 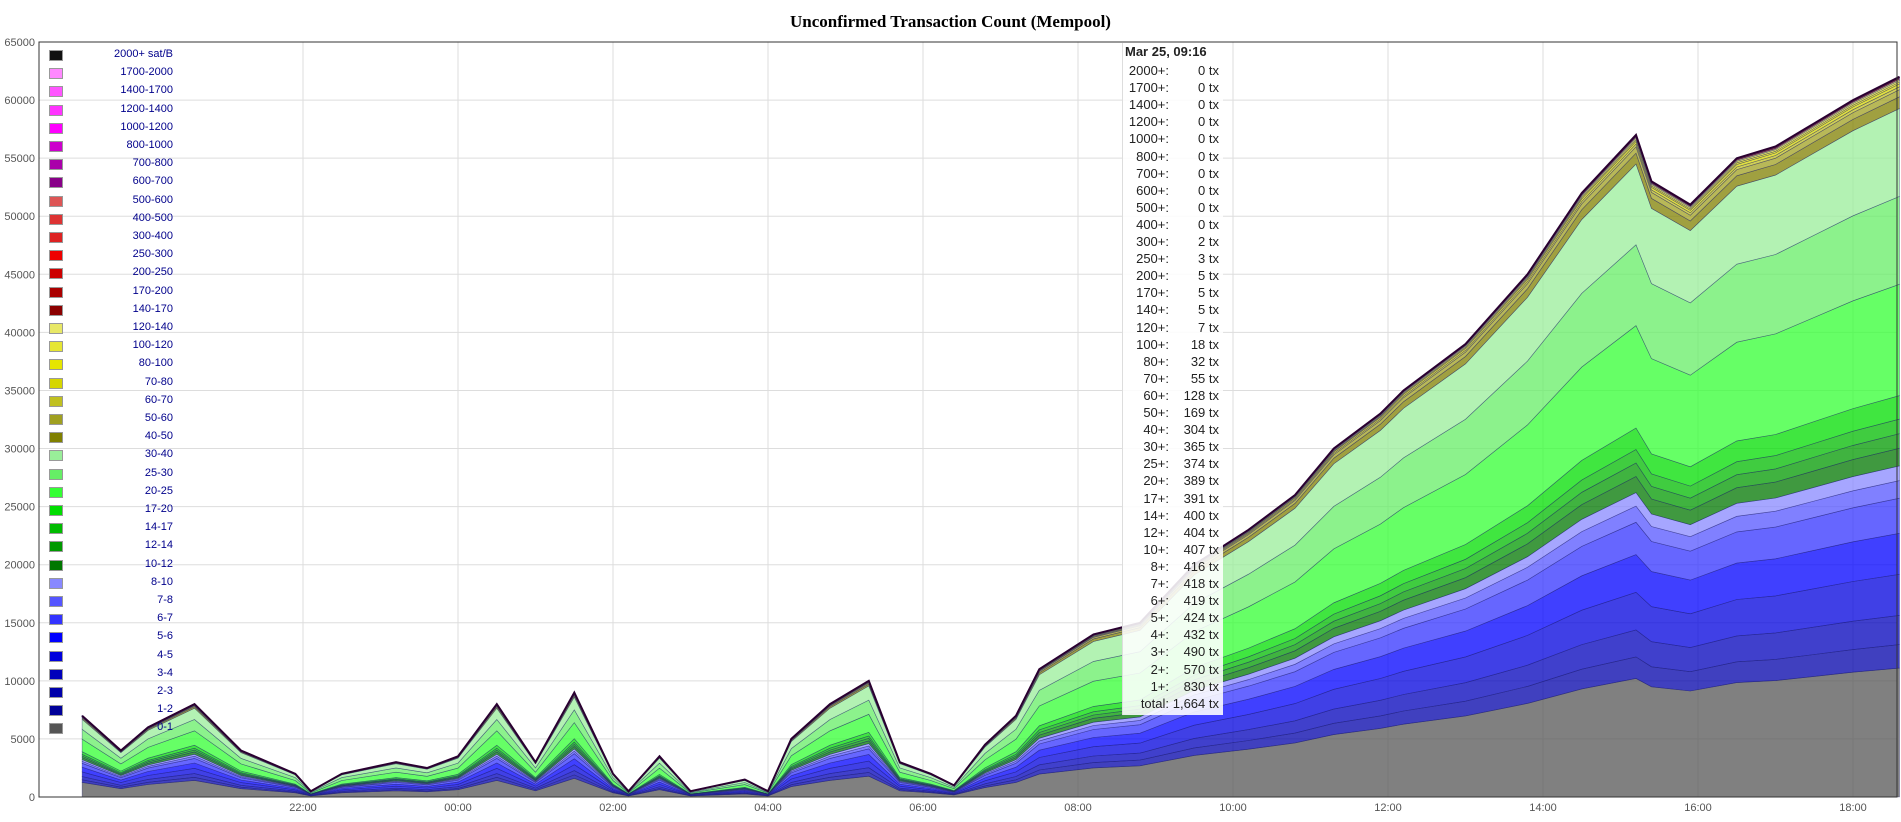 I want to click on legend-item: 12-14, so click(x=109, y=546).